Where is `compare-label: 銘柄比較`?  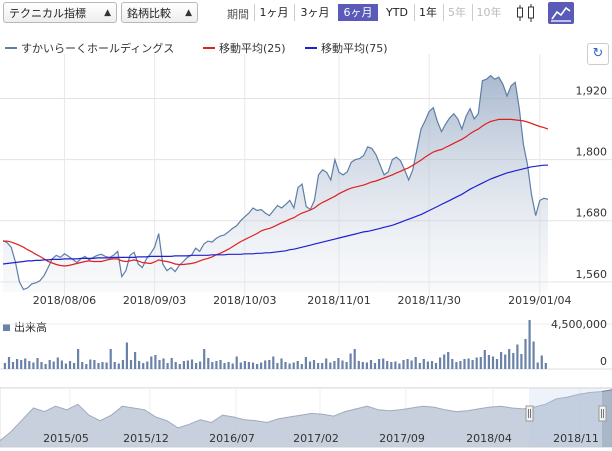
compare-label: 銘柄比較 is located at coordinates (149, 13).